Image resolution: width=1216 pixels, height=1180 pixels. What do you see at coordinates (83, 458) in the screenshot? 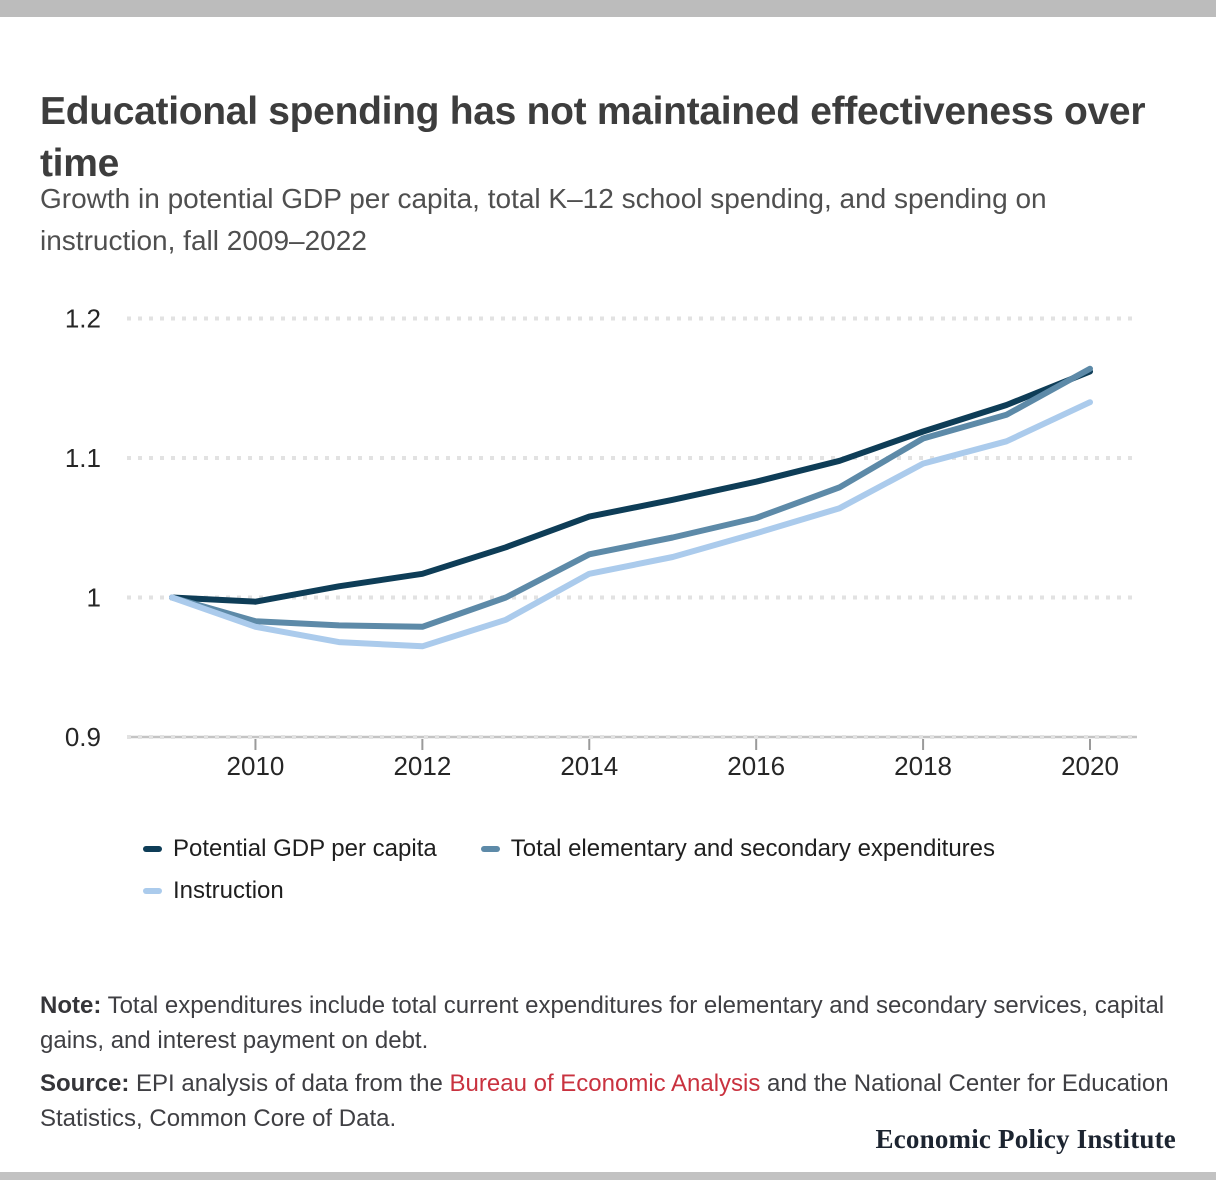
I see `y-axis-label-1-1: 1.1` at bounding box center [83, 458].